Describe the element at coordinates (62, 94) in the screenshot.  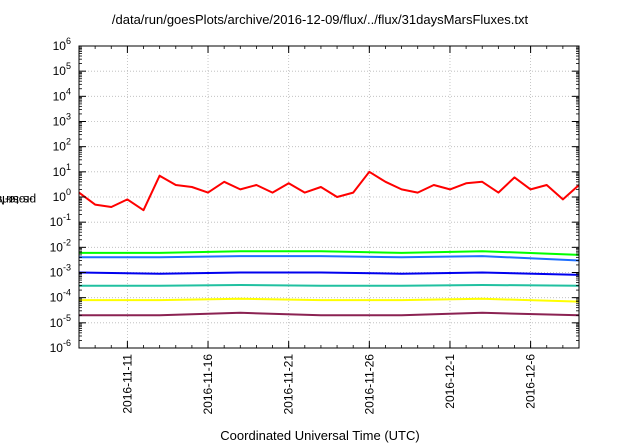
I see `y-tick-label: 10⁴` at that location.